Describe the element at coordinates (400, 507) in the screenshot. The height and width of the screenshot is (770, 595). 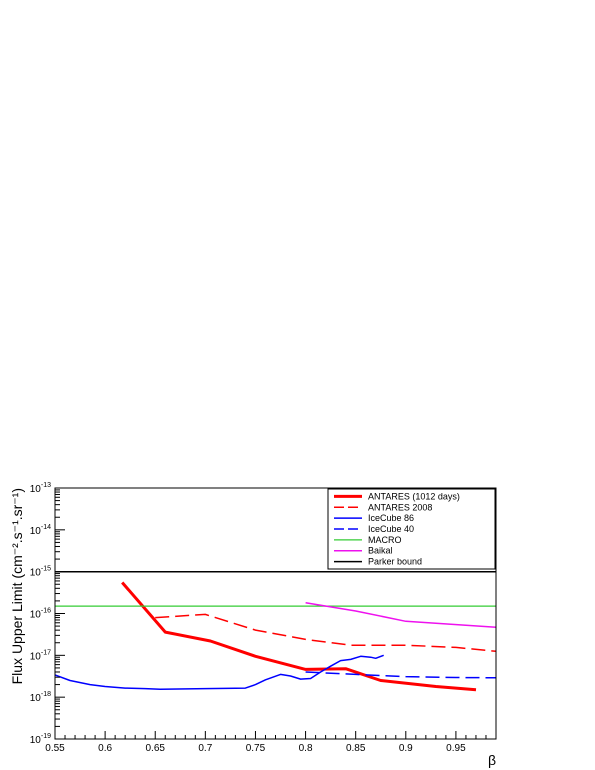
I see `legend-entry: ANTARES 2008` at that location.